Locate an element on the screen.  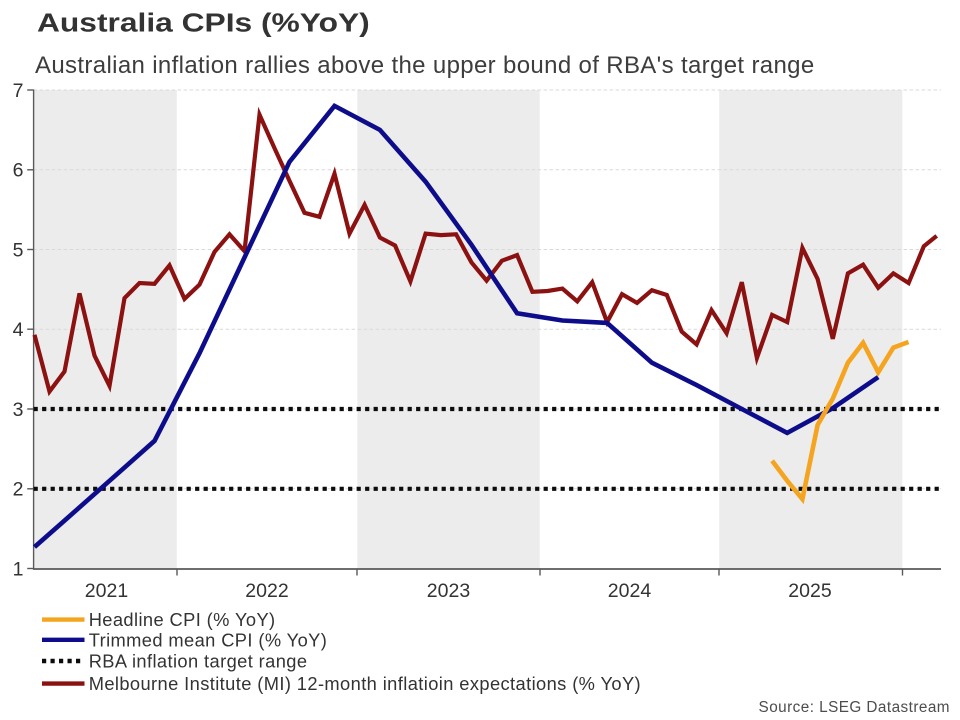
svg-text: 2024 is located at coordinates (630, 591).